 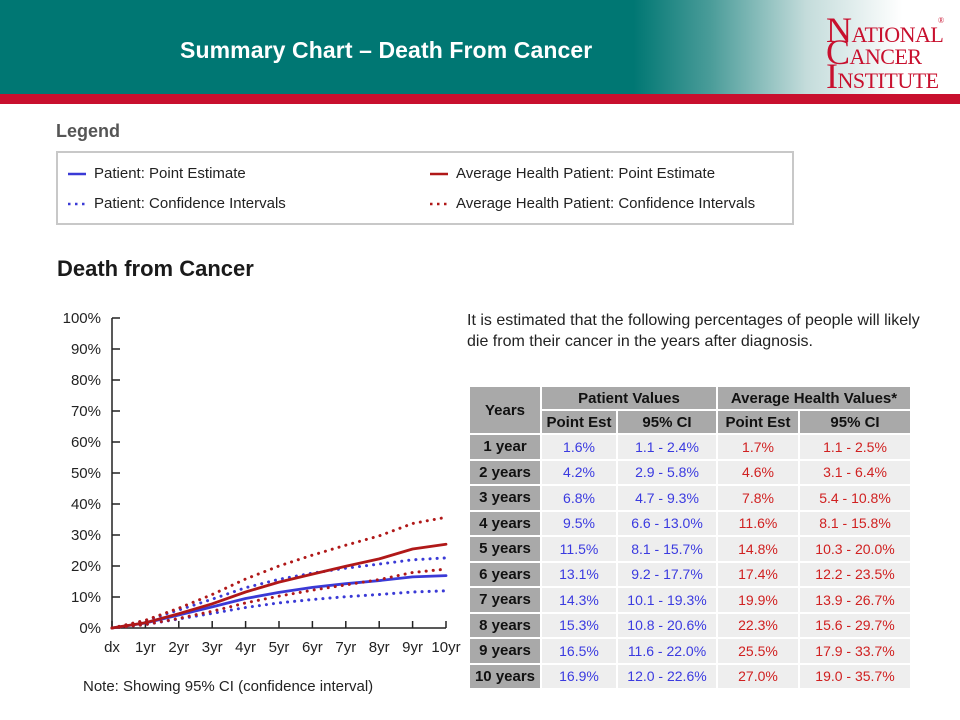 What do you see at coordinates (855, 574) in the screenshot?
I see `cell-average-ci: 12.2 - 23.5%` at bounding box center [855, 574].